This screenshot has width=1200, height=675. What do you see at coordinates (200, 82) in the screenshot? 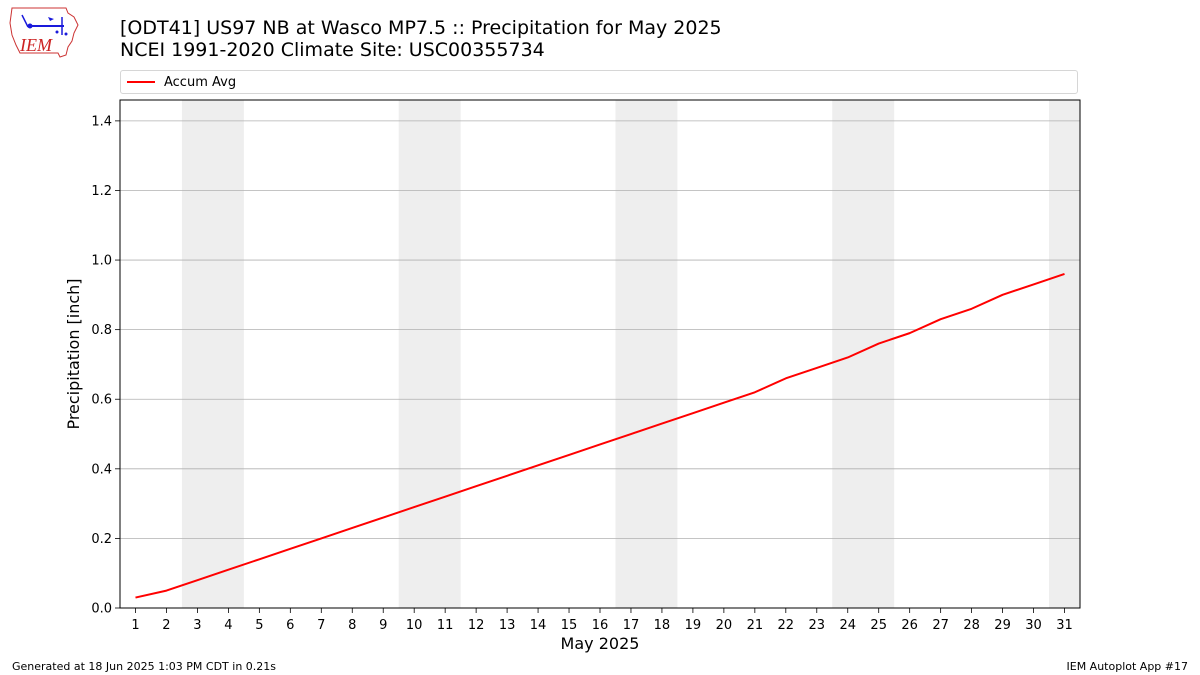
I see `legend-label-accum-avg: Accum Avg` at bounding box center [200, 82].